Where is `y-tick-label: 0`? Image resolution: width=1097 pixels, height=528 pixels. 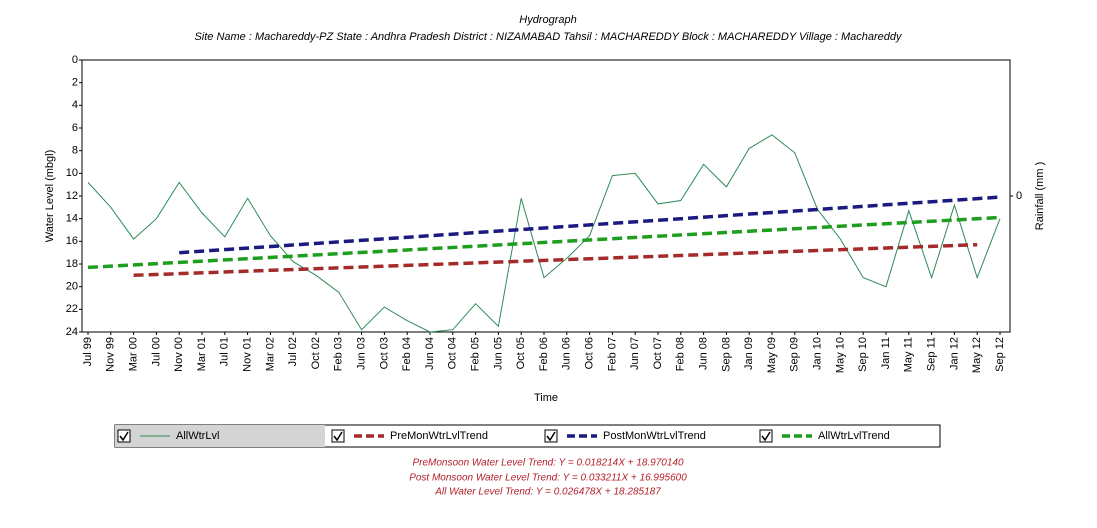 y-tick-label: 0 is located at coordinates (75, 60).